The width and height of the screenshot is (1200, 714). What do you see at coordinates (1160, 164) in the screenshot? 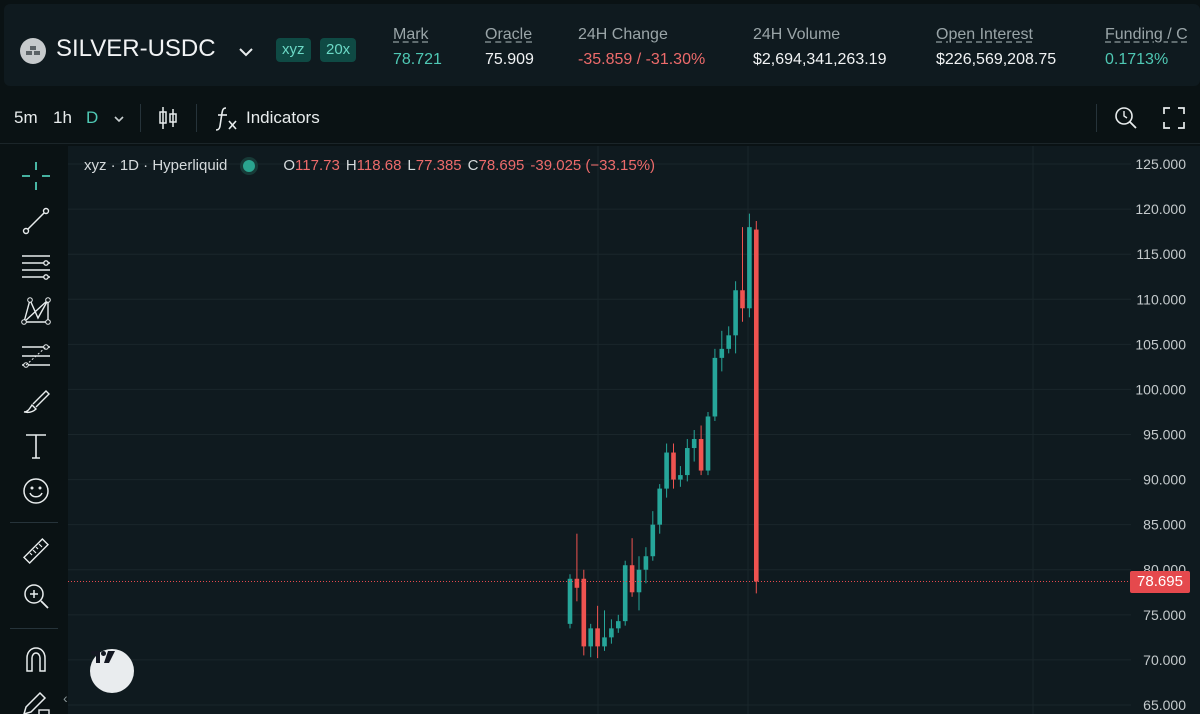
I see `y-axis-tick-label: 125.000` at bounding box center [1160, 164].